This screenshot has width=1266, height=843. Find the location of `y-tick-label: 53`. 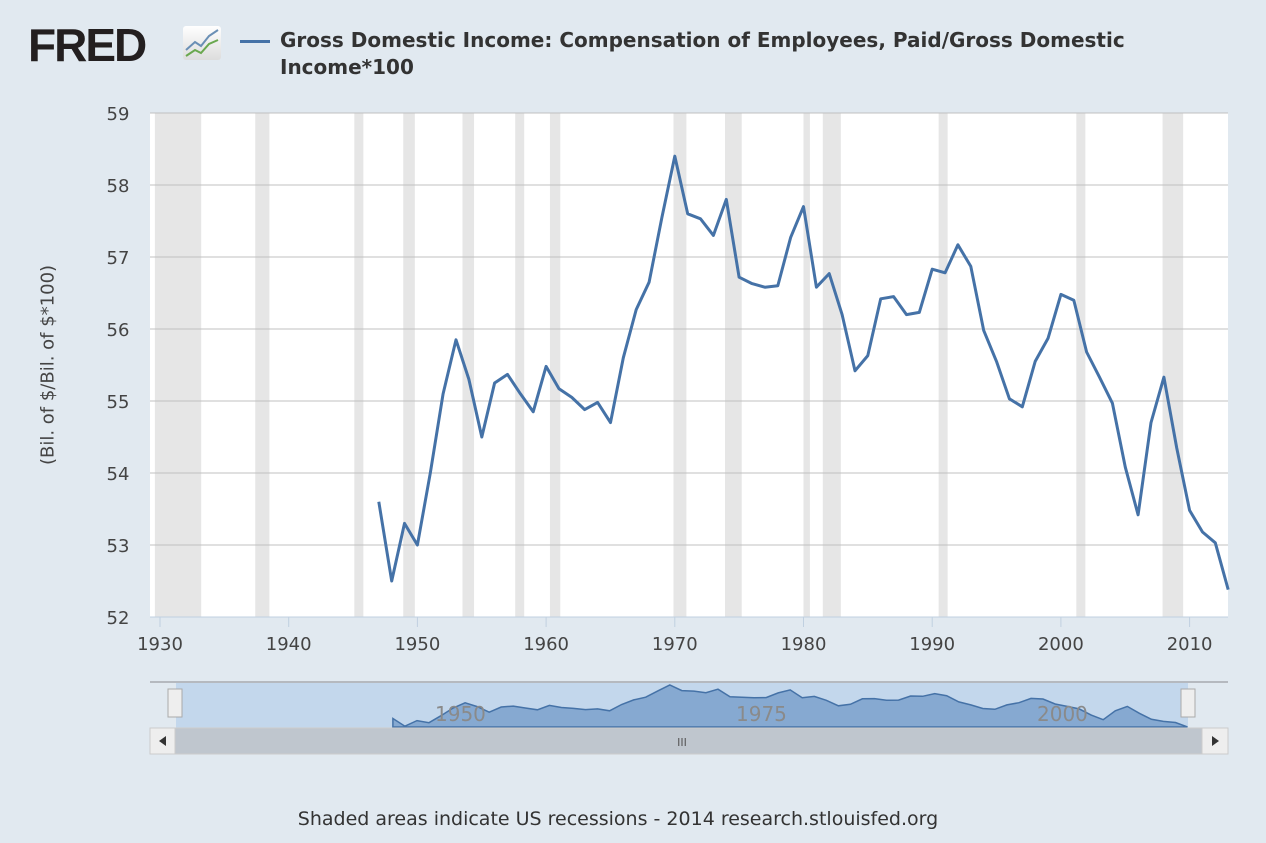

y-tick-label: 53 is located at coordinates (118, 546).